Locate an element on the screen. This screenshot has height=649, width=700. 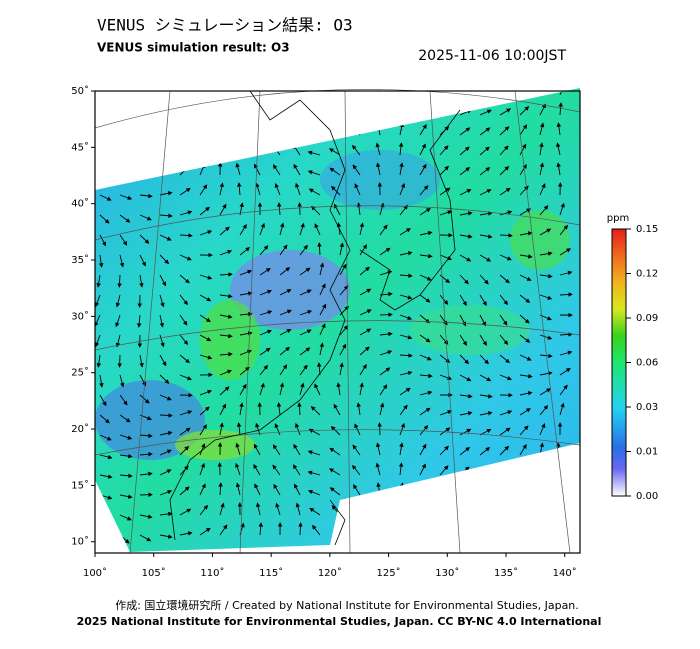
lat-label: 10˚ is located at coordinates (80, 542).